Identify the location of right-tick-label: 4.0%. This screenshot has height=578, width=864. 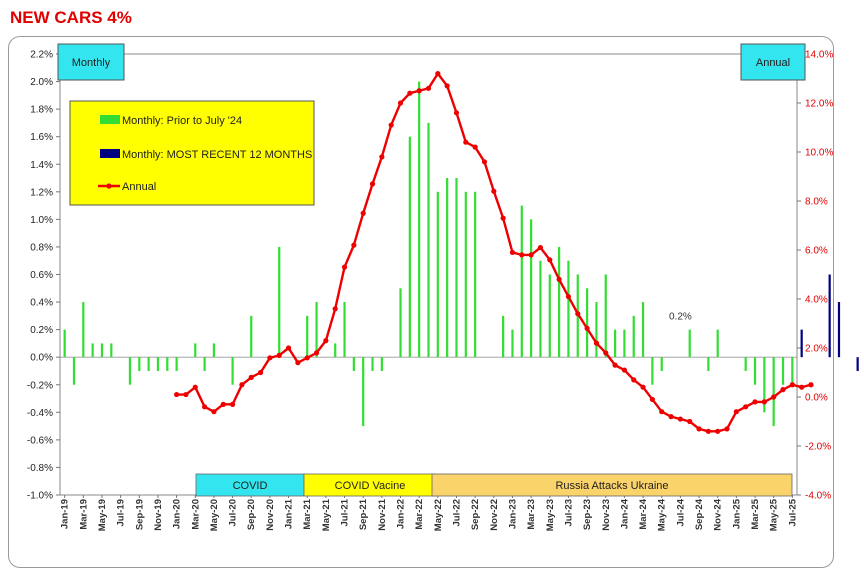
(816, 300).